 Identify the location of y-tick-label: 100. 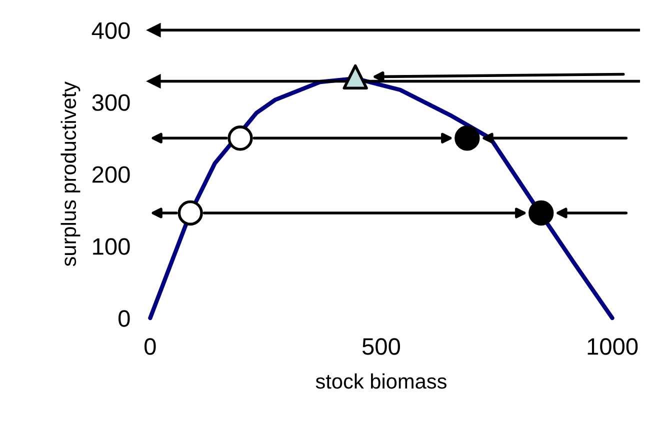
(111, 246).